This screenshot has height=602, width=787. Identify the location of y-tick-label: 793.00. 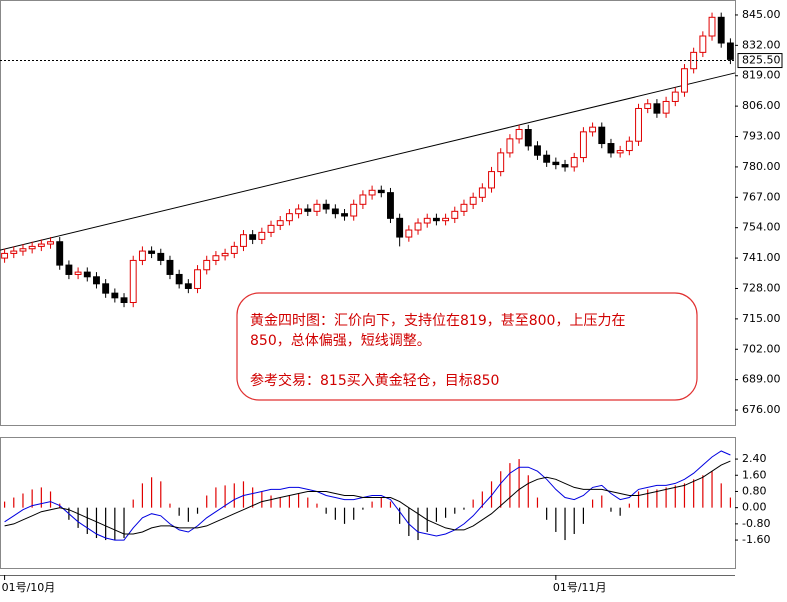
(761, 136).